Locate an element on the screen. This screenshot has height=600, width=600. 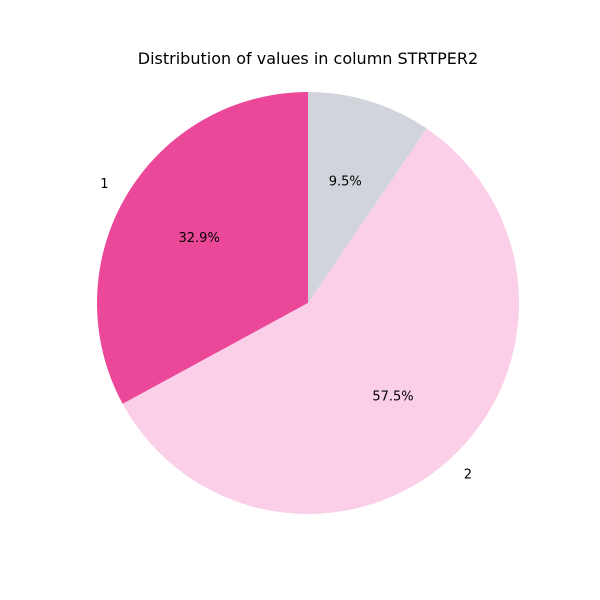
slice-percent-label-1: 32.9% is located at coordinates (199, 238).